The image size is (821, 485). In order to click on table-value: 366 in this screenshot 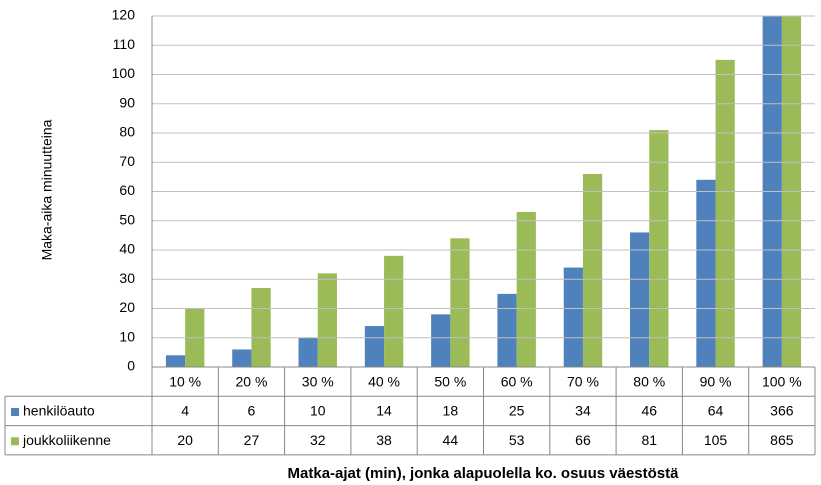, I will do `click(782, 411)`.